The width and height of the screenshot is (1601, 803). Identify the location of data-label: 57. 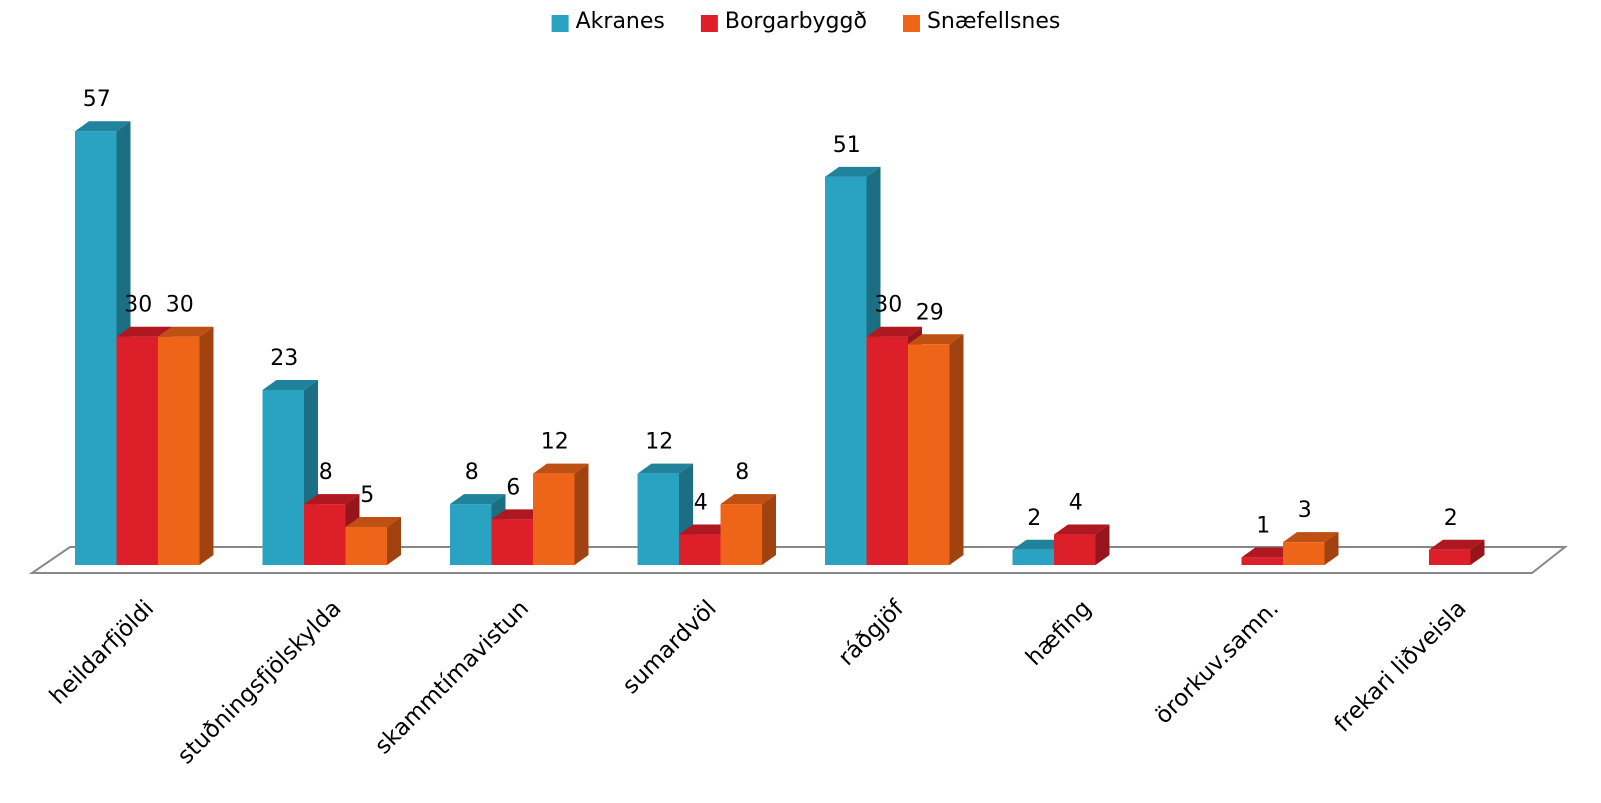
(97, 99).